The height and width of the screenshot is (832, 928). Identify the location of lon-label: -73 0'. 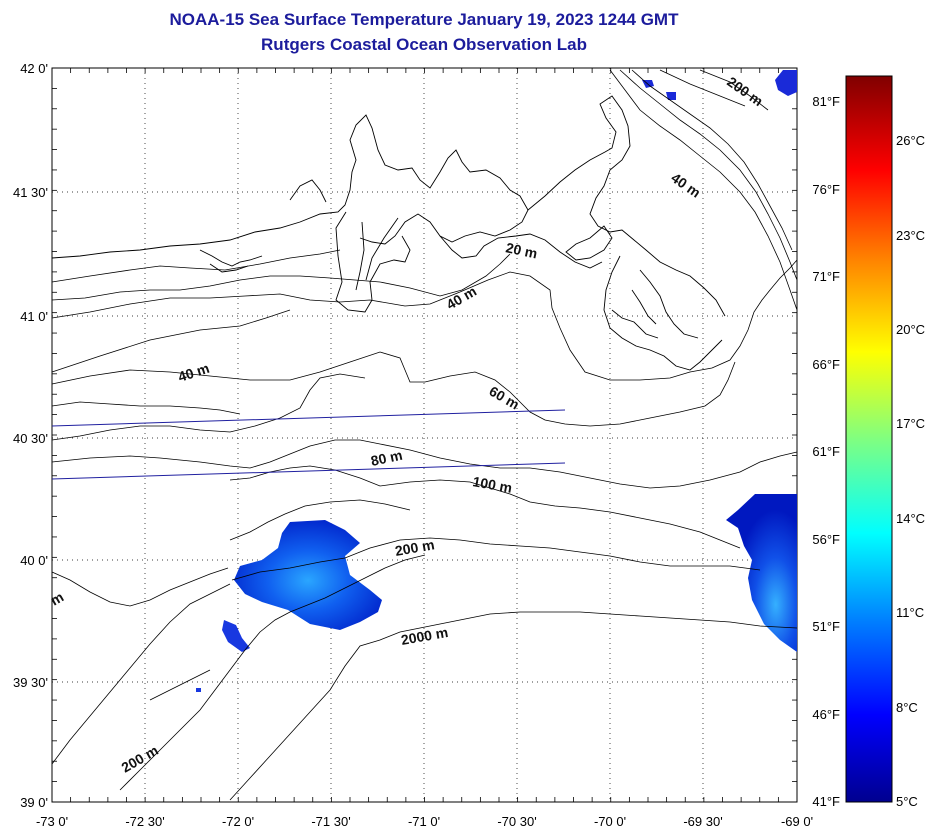
(52, 821).